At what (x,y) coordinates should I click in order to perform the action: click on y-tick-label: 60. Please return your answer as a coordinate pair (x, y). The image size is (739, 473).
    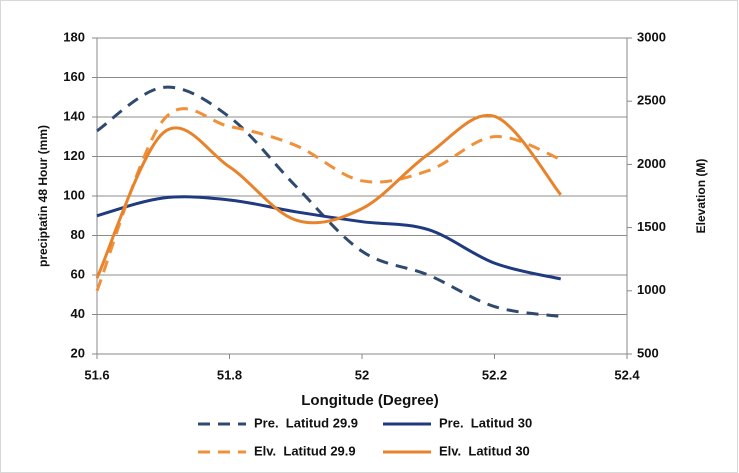
    Looking at the image, I should click on (78, 273).